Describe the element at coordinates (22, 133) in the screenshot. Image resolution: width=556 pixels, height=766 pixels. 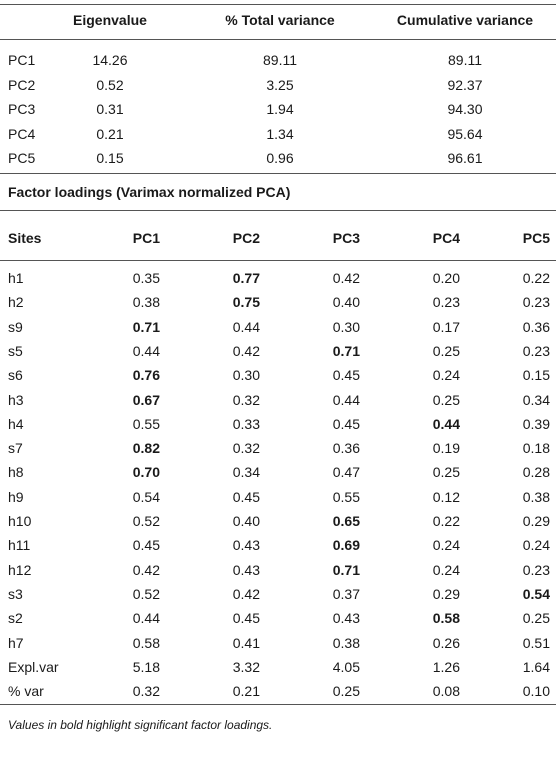
I see `row-label: PC4` at that location.